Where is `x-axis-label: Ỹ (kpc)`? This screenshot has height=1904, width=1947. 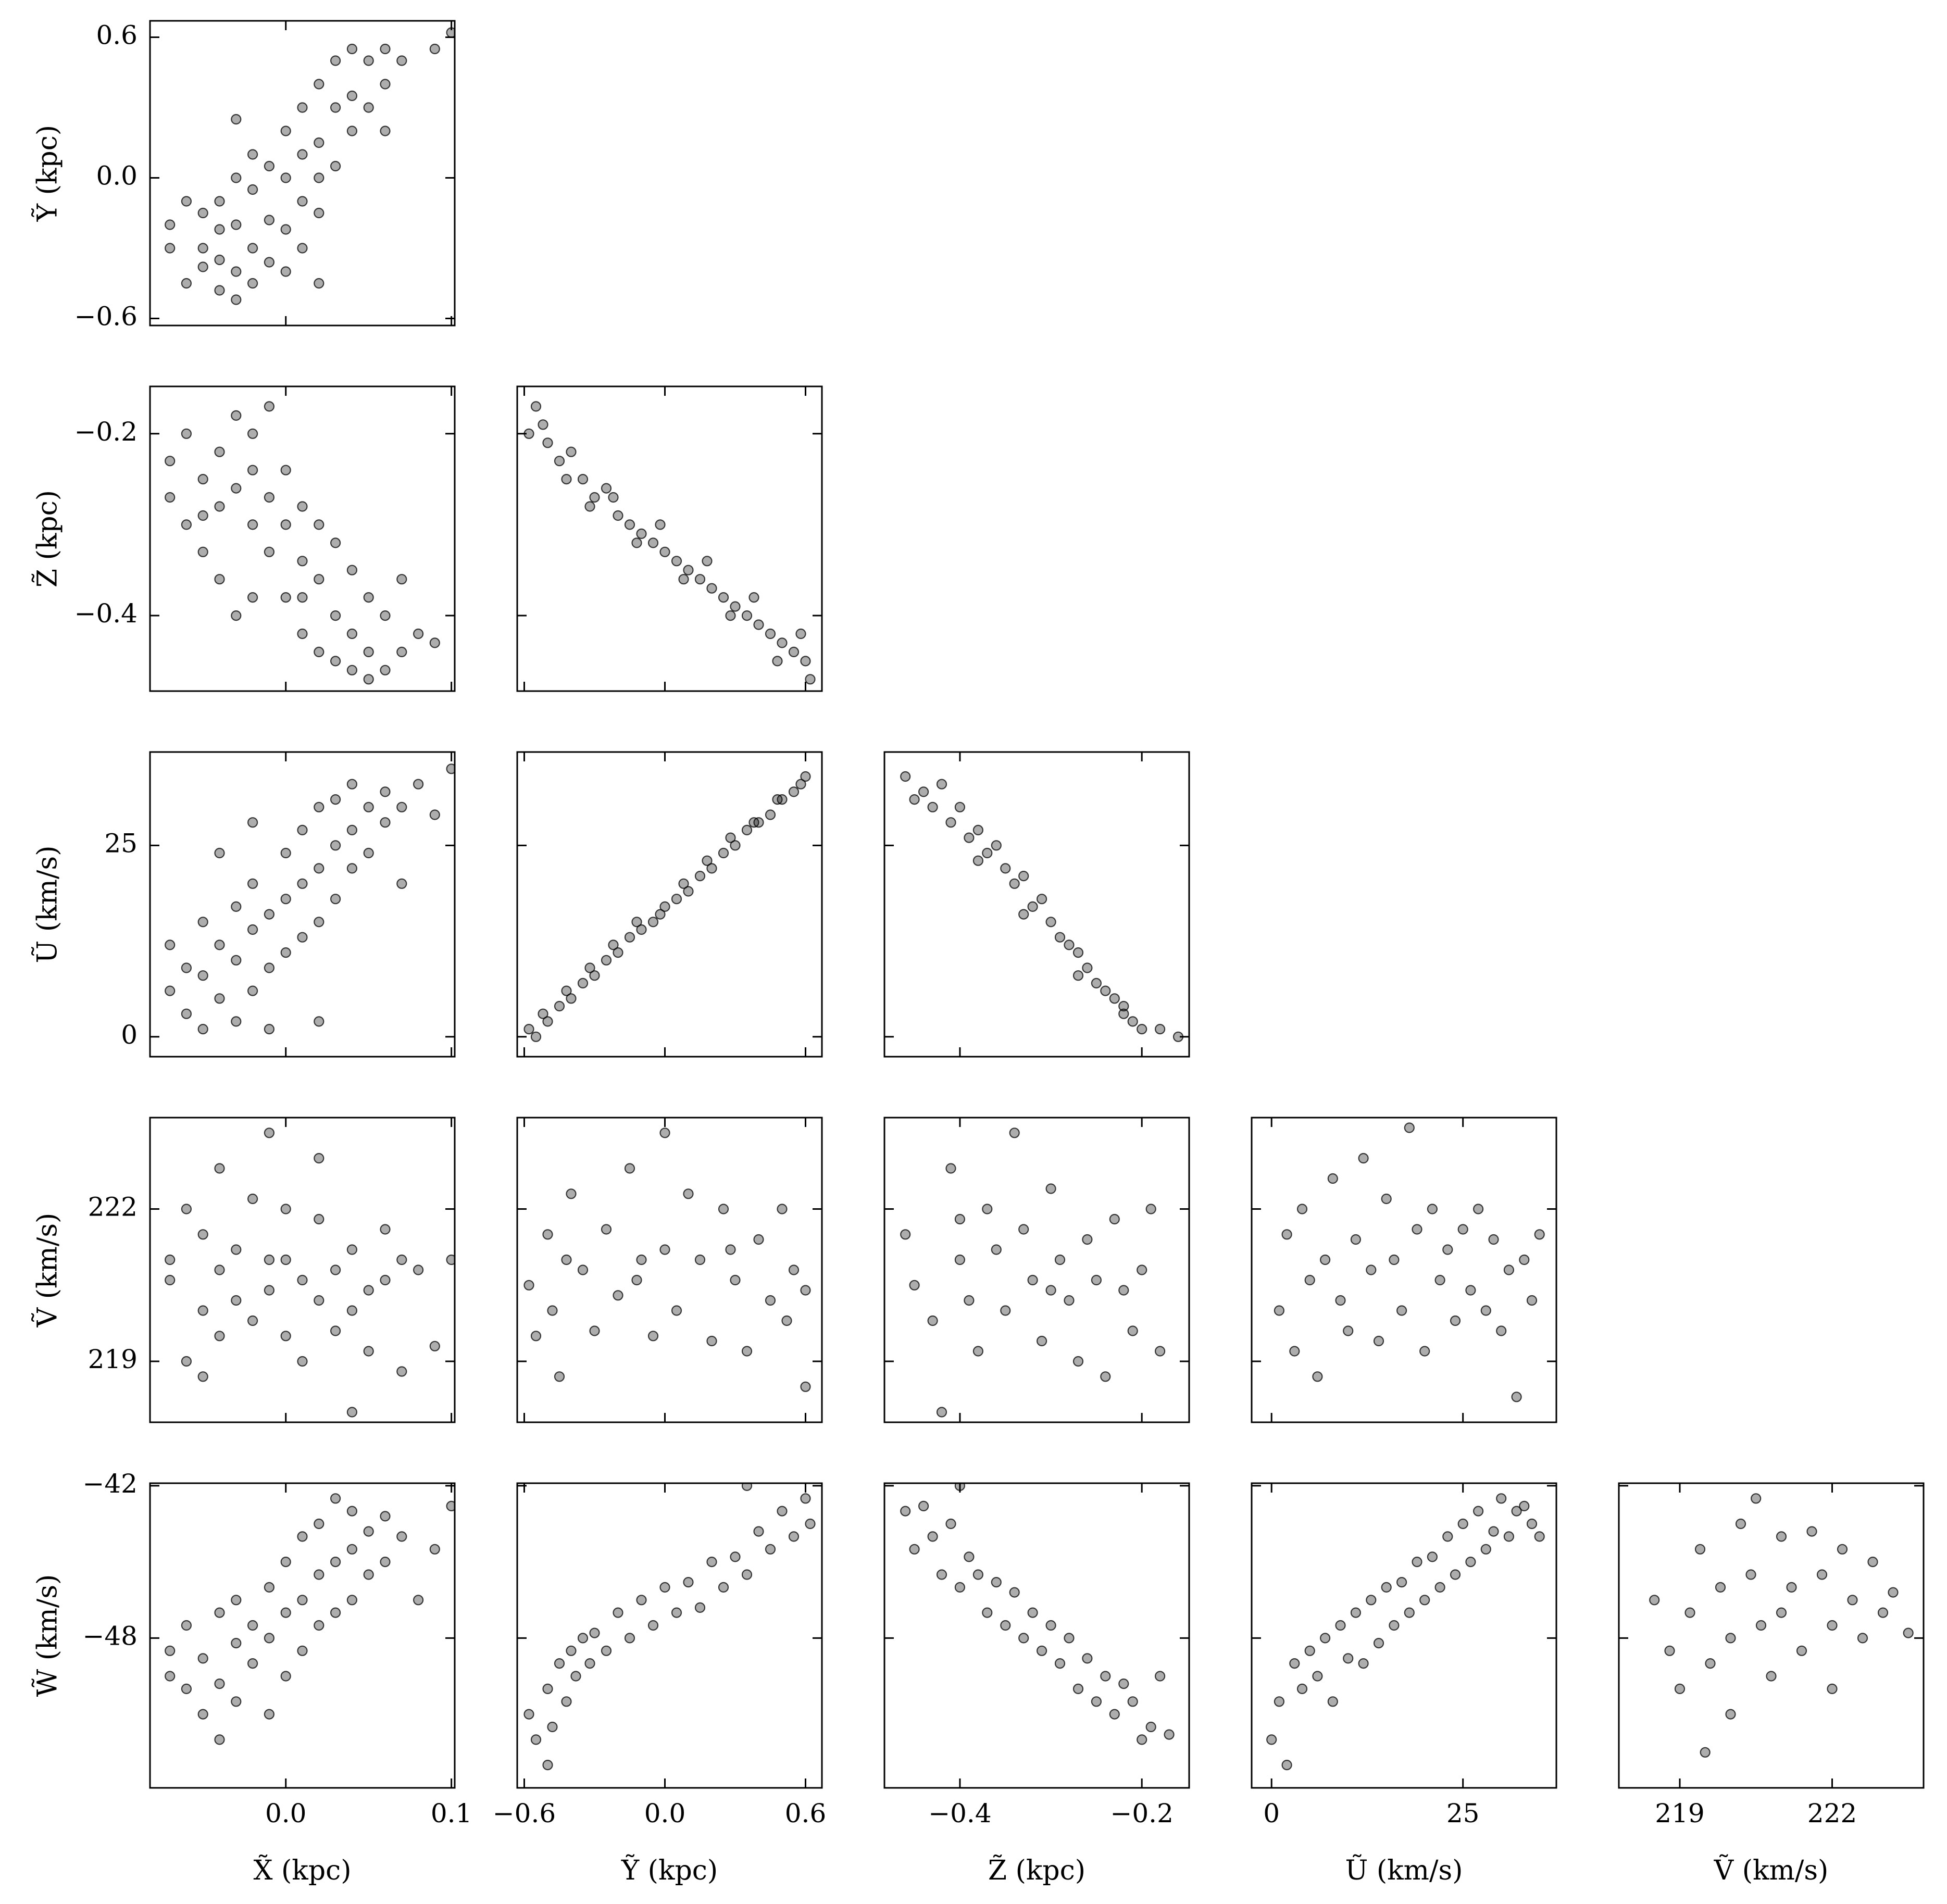
x-axis-label: Ỹ (kpc) is located at coordinates (669, 1870).